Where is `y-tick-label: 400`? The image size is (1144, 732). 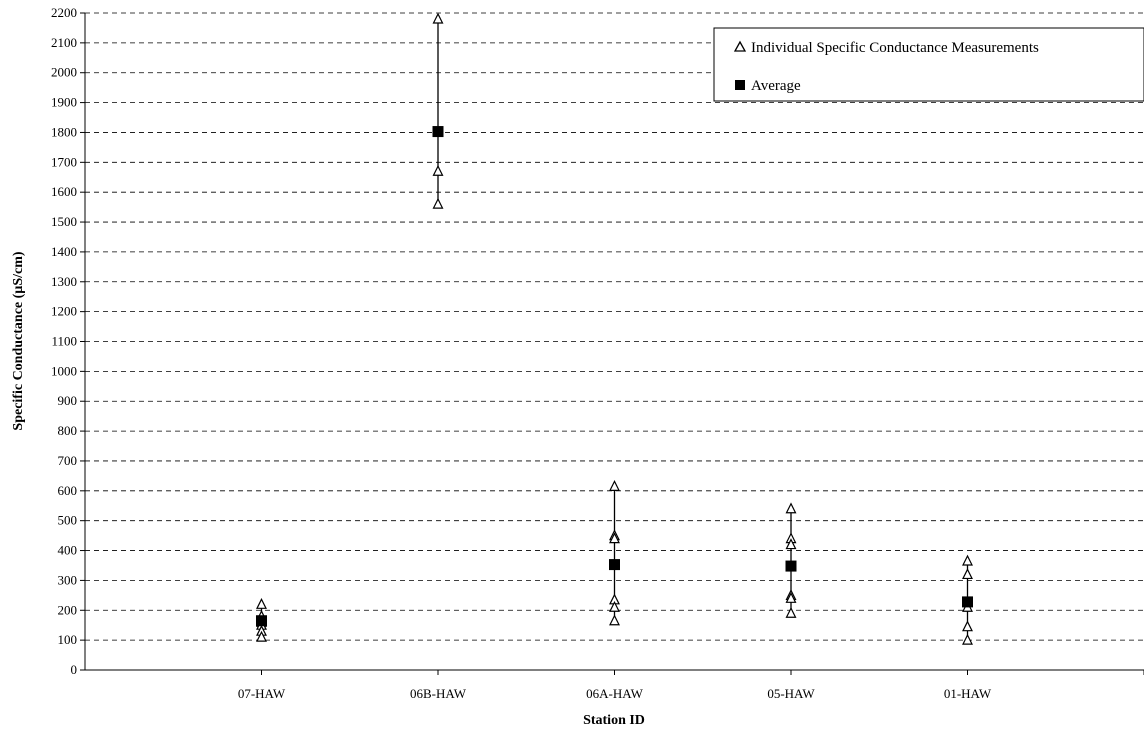
y-tick-label: 400 is located at coordinates (68, 550).